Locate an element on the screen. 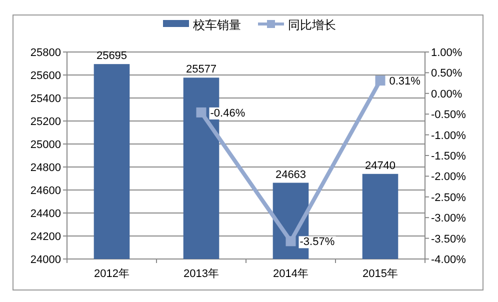  y2-tick-label: -1.50% is located at coordinates (448, 156).